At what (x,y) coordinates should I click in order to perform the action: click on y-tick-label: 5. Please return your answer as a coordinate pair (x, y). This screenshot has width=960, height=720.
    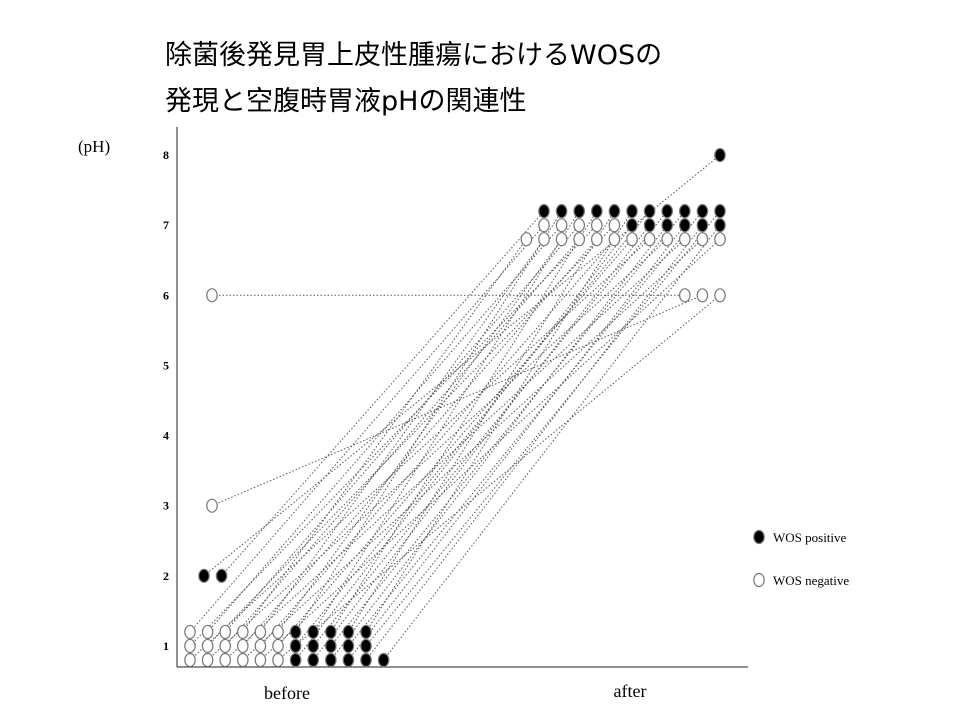
    Looking at the image, I should click on (166, 365).